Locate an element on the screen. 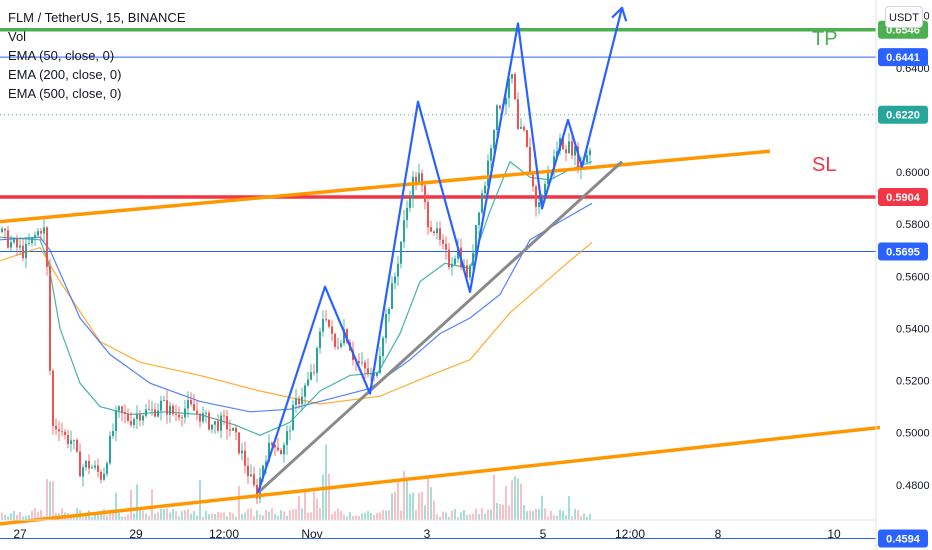 Image resolution: width=932 pixels, height=550 pixels. x-tick-label: 8 is located at coordinates (718, 534).